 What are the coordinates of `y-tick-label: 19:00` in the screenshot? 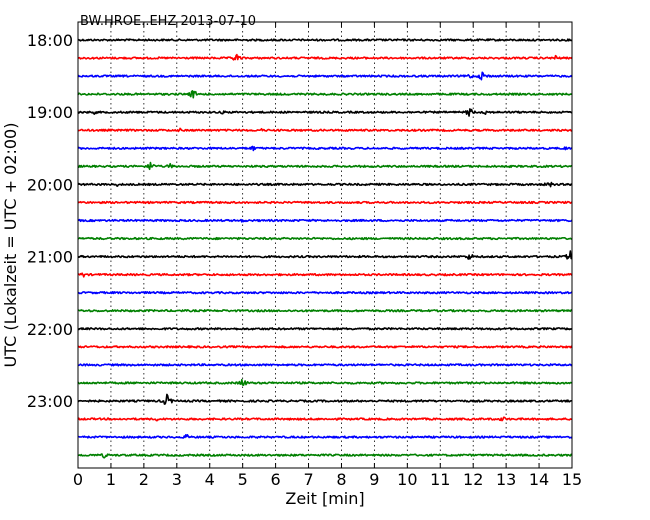 It's located at (50, 112).